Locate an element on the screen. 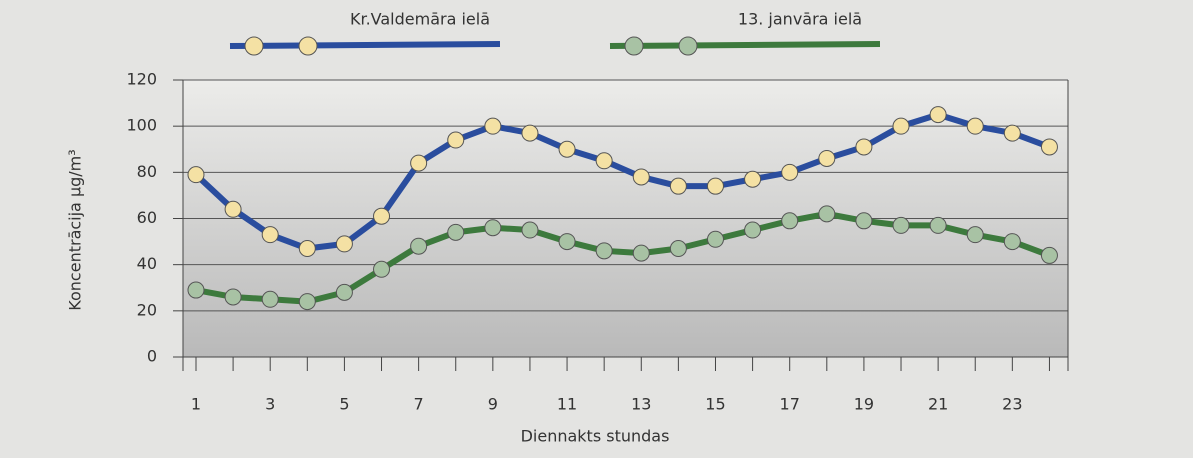 This screenshot has width=1193, height=458. x-tick-label: 19 is located at coordinates (864, 404).